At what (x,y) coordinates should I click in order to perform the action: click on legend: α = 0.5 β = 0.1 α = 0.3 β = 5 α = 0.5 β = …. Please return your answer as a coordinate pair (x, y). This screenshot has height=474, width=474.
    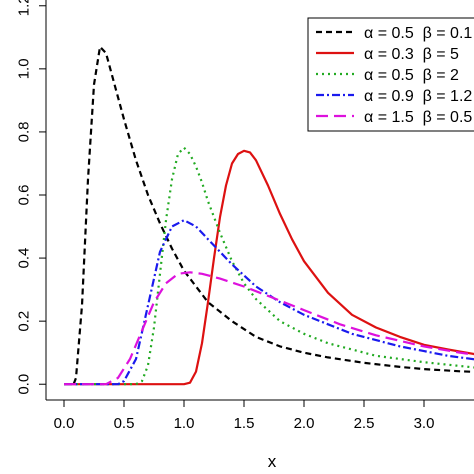
    Looking at the image, I should click on (390, 74).